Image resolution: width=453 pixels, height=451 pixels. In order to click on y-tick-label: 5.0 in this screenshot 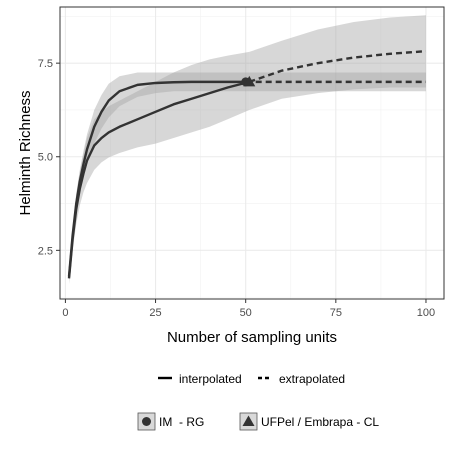, I will do `click(45, 158)`.